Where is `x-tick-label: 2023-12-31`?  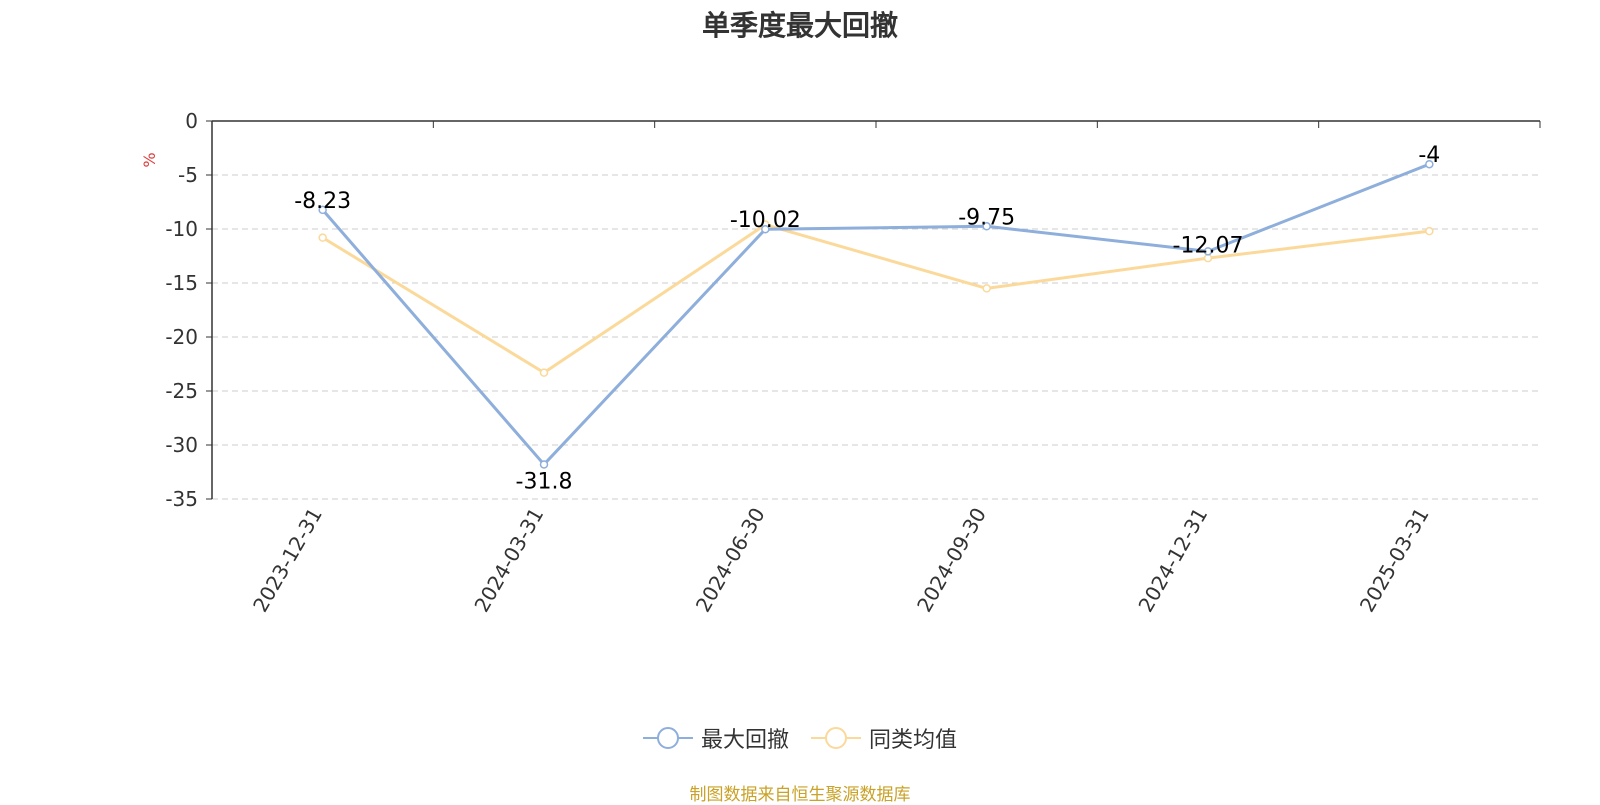 x-tick-label: 2023-12-31 is located at coordinates (287, 560).